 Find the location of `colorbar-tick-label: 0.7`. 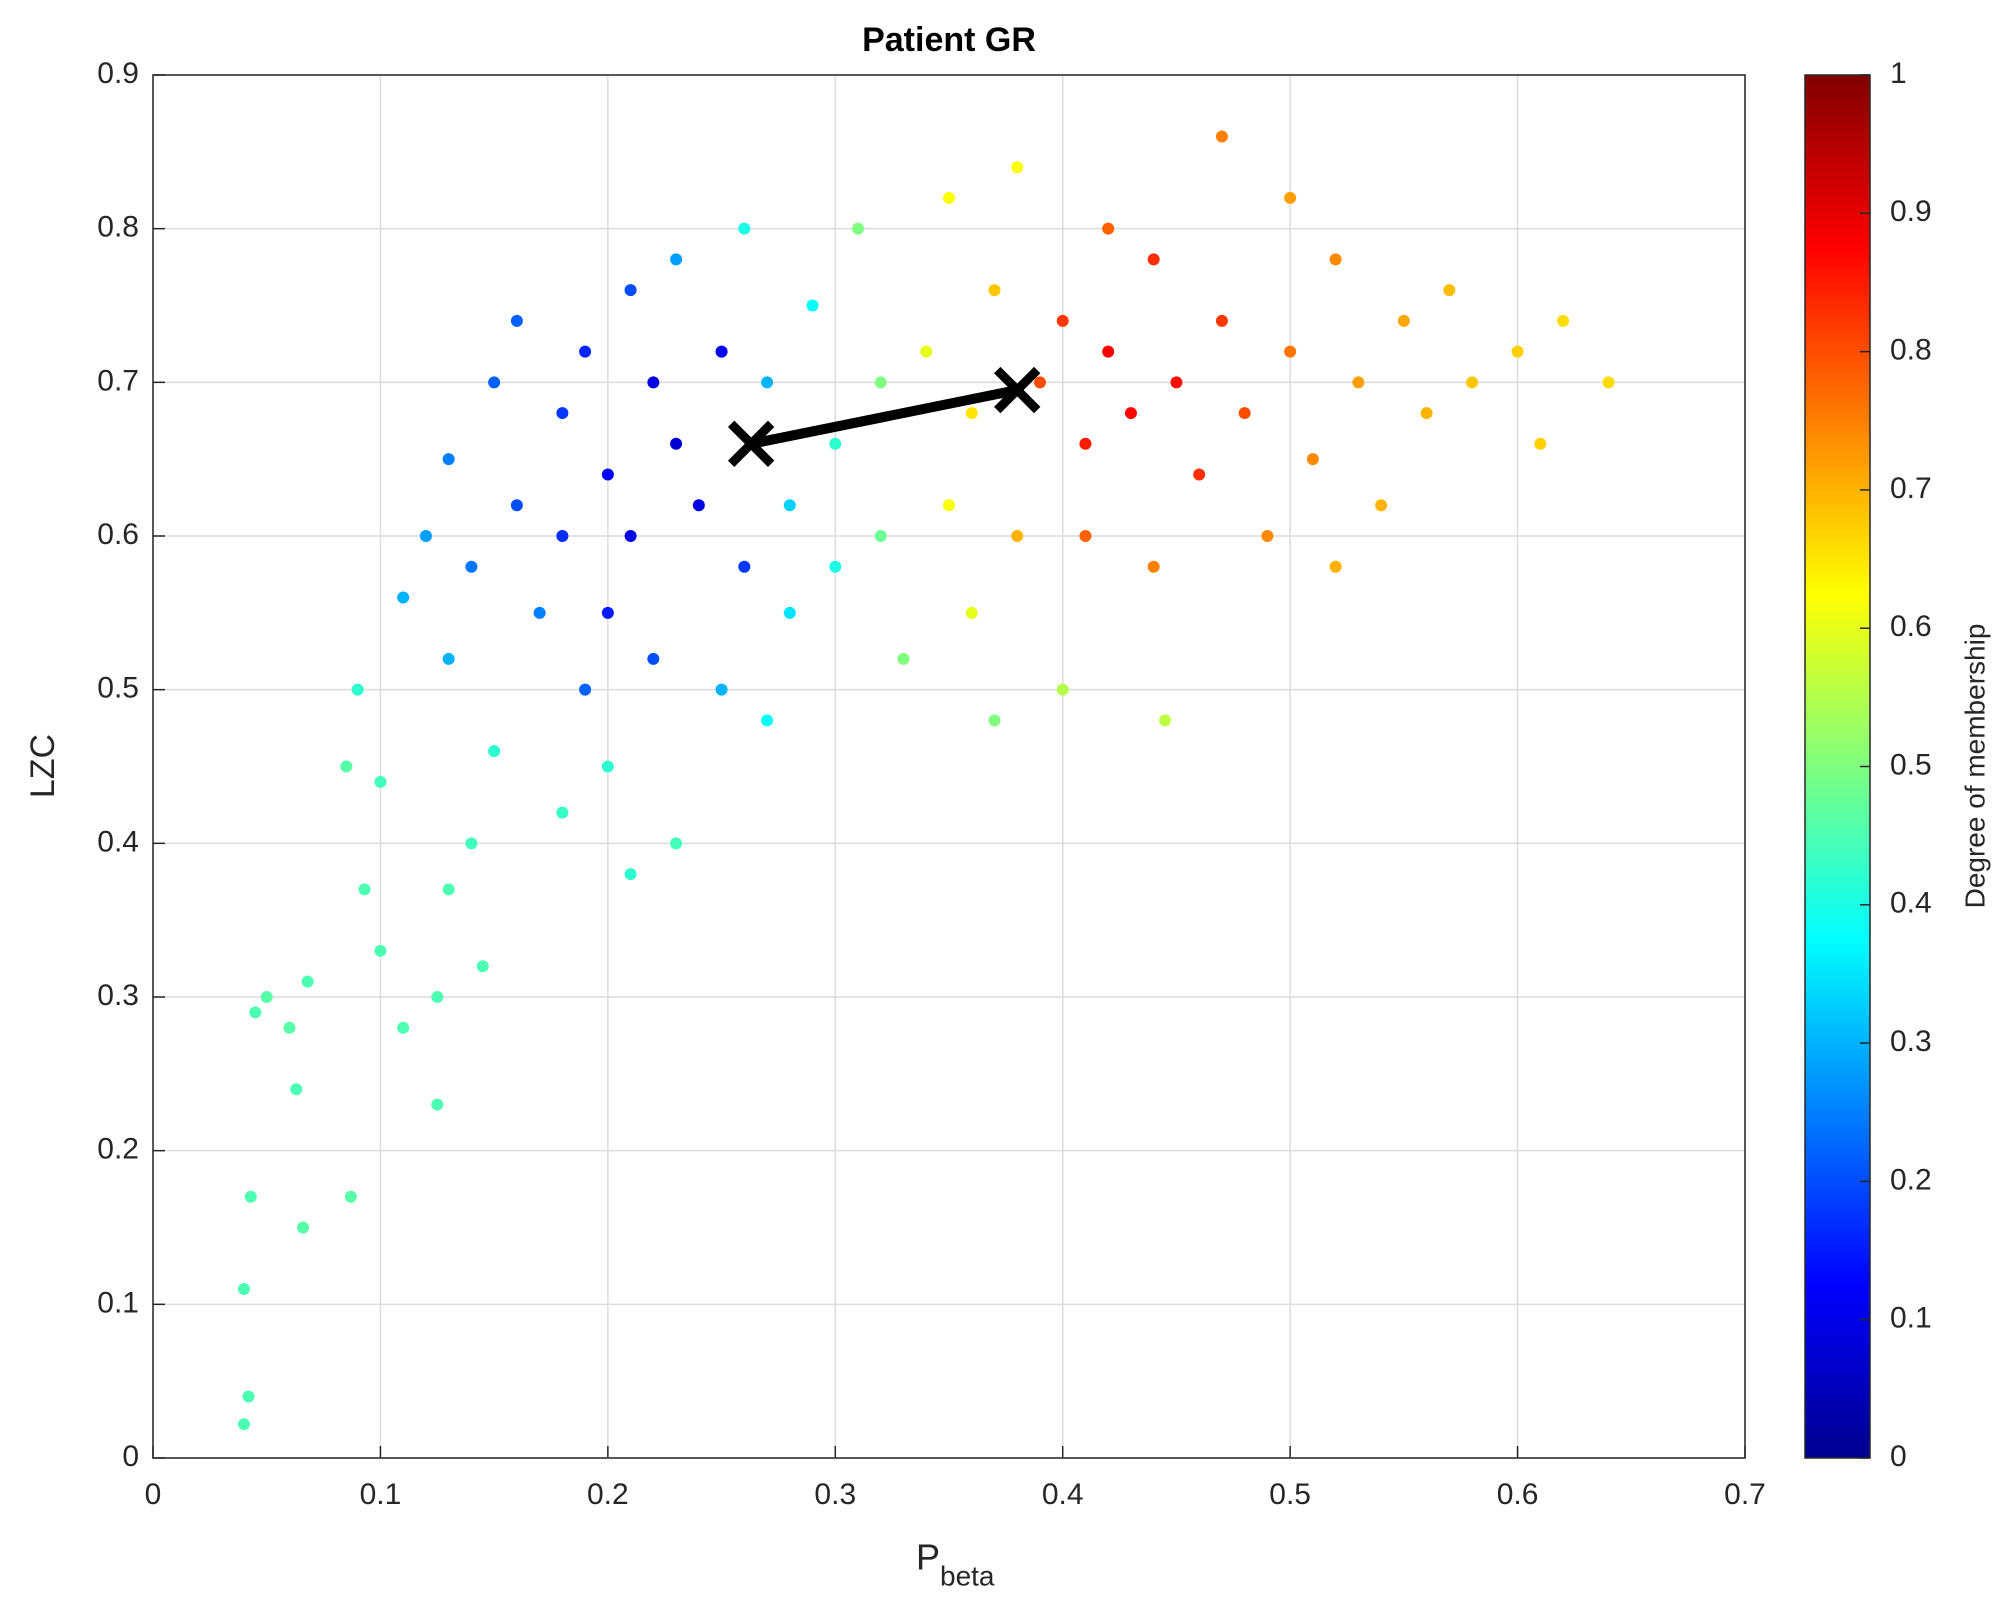

colorbar-tick-label: 0.7 is located at coordinates (1911, 488).